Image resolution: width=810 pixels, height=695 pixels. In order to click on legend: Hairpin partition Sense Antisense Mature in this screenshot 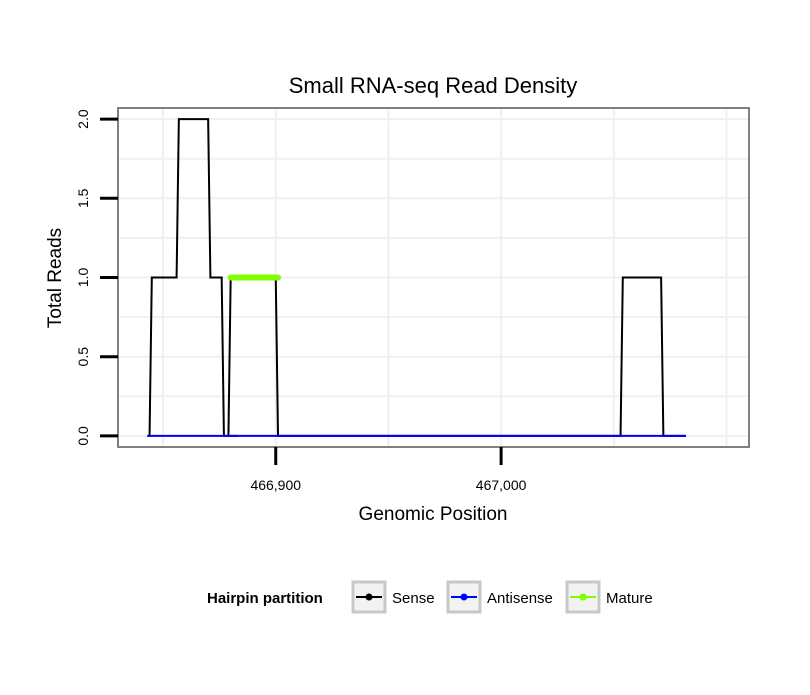, I will do `click(430, 597)`.